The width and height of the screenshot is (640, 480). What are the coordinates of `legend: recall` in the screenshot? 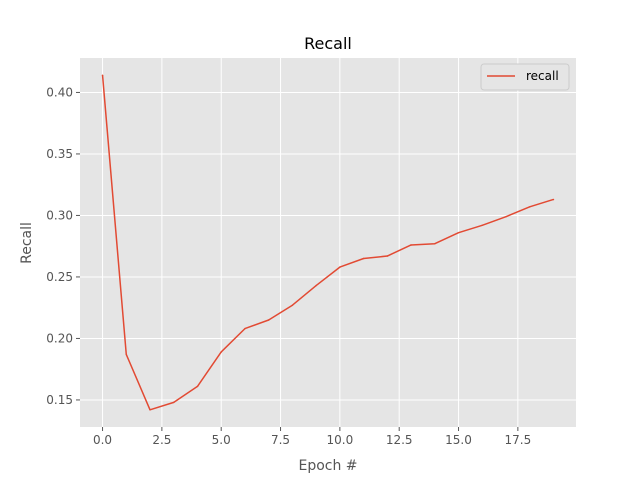 It's located at (525, 77).